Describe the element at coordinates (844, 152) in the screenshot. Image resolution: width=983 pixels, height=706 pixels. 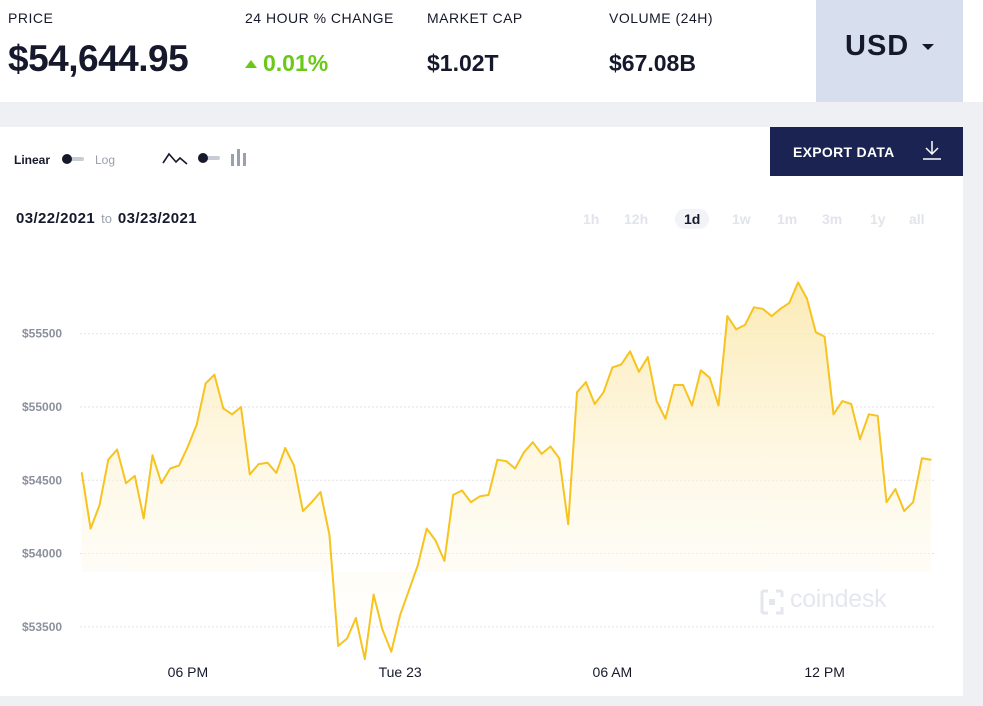
I see `export-label: EXPORT DATA` at that location.